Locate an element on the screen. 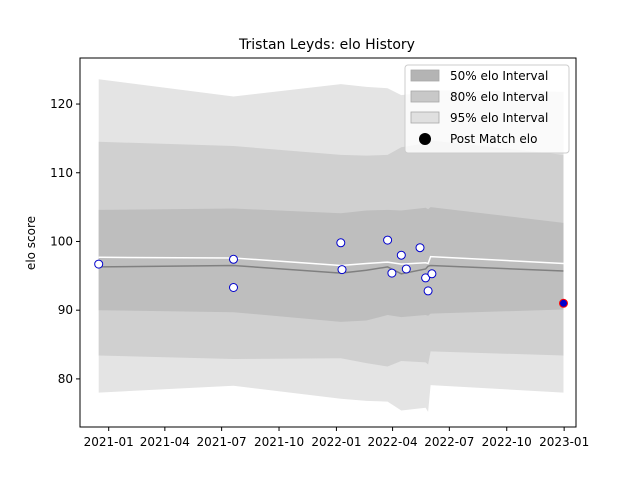  y-tick-label: 100 is located at coordinates (61, 241).